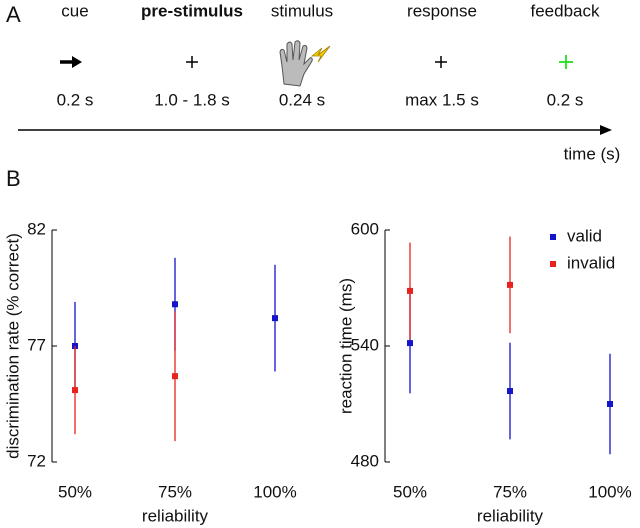  Describe the element at coordinates (584, 235) in the screenshot. I see `legend-label: valid` at that location.